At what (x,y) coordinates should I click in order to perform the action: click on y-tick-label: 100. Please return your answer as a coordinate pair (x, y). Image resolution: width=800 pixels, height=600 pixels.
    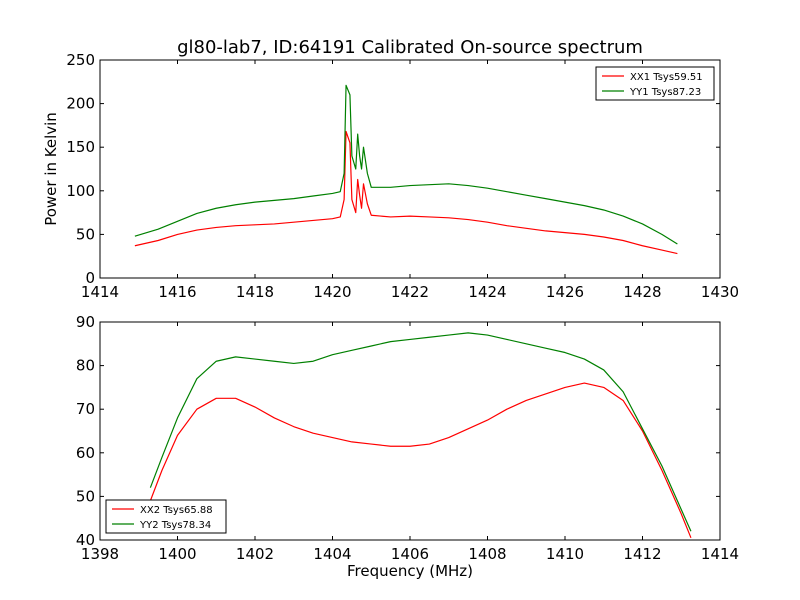
    Looking at the image, I should click on (80, 191).